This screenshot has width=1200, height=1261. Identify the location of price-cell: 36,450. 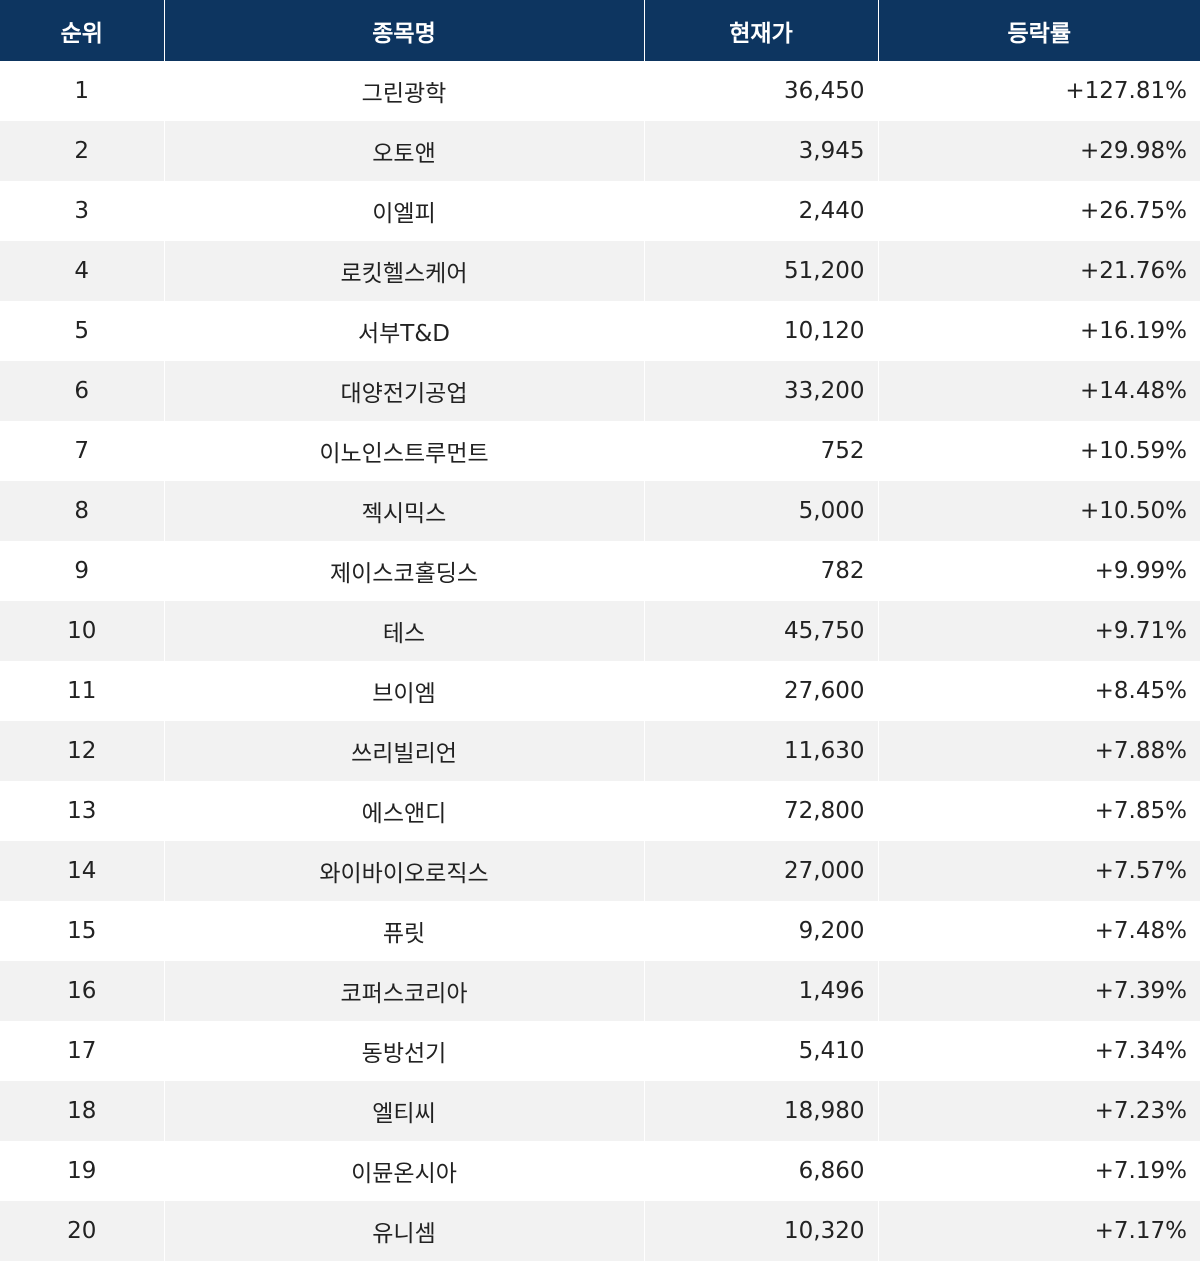
(761, 91).